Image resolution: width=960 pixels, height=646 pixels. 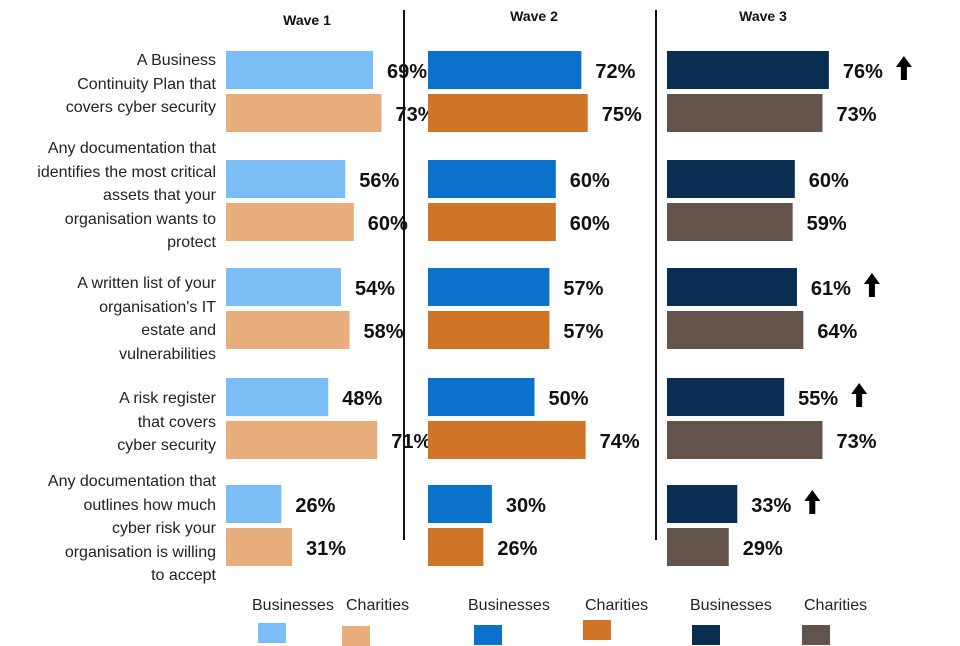 I want to click on value-label: 59%, so click(x=827, y=224).